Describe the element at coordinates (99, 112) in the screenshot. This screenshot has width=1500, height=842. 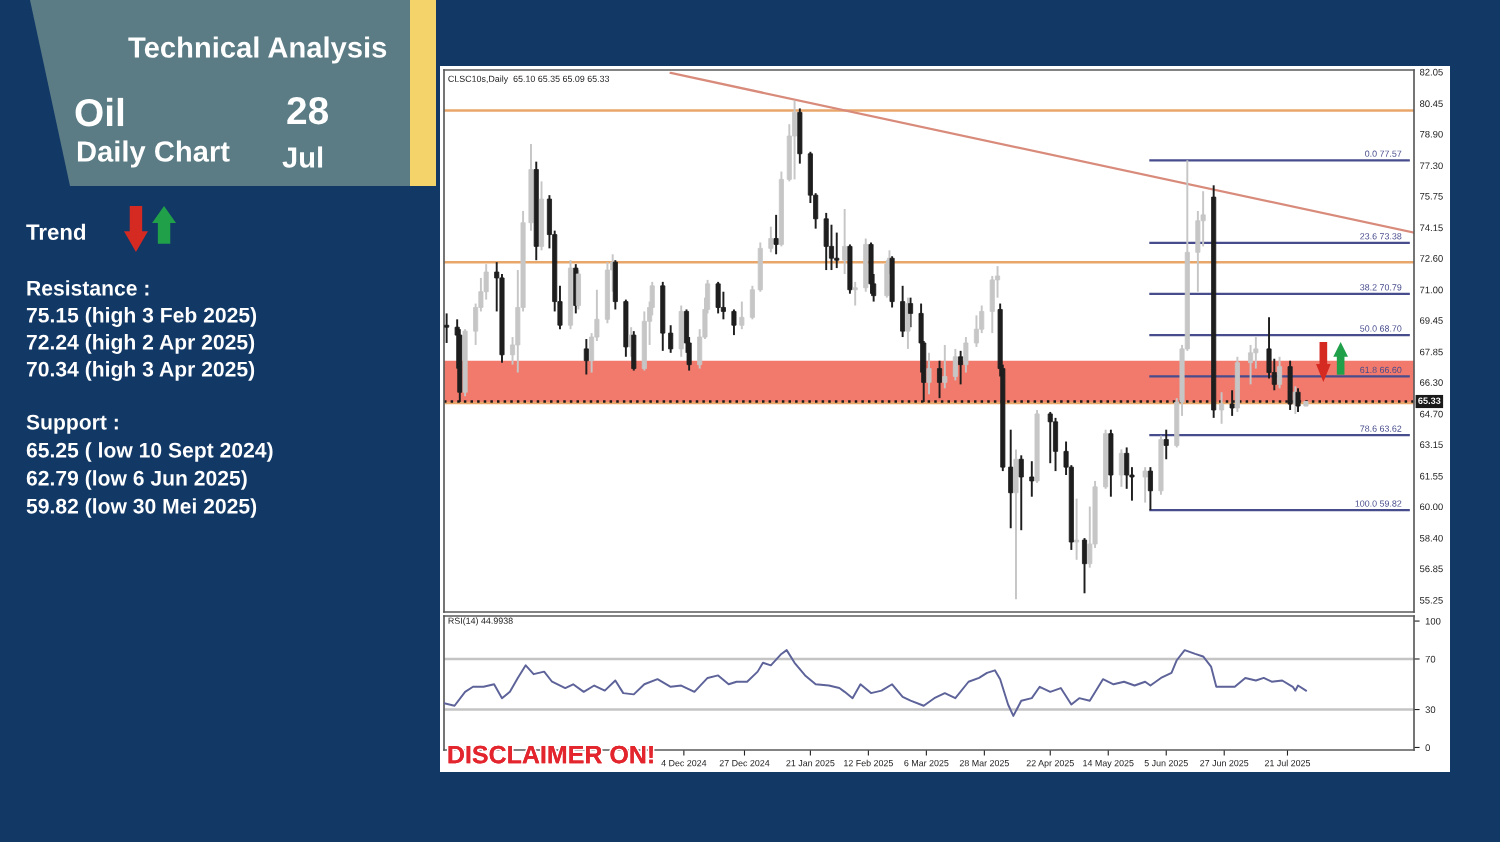
I see `text: Oil` at that location.